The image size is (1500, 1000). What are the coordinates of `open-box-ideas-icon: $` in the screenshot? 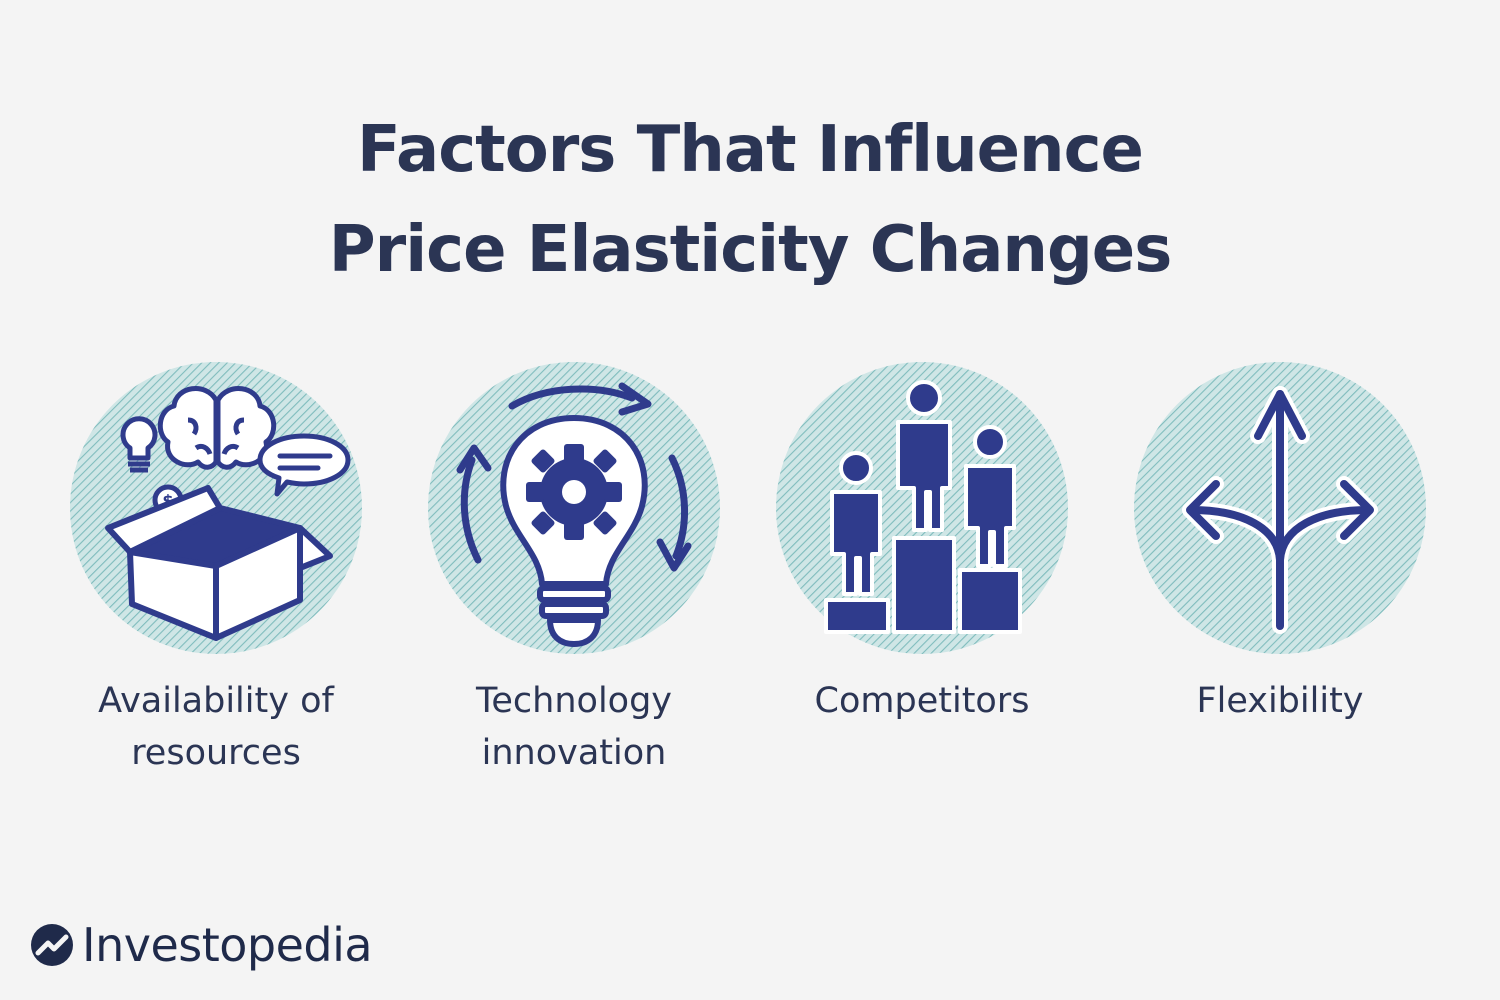 It's located at (216, 508).